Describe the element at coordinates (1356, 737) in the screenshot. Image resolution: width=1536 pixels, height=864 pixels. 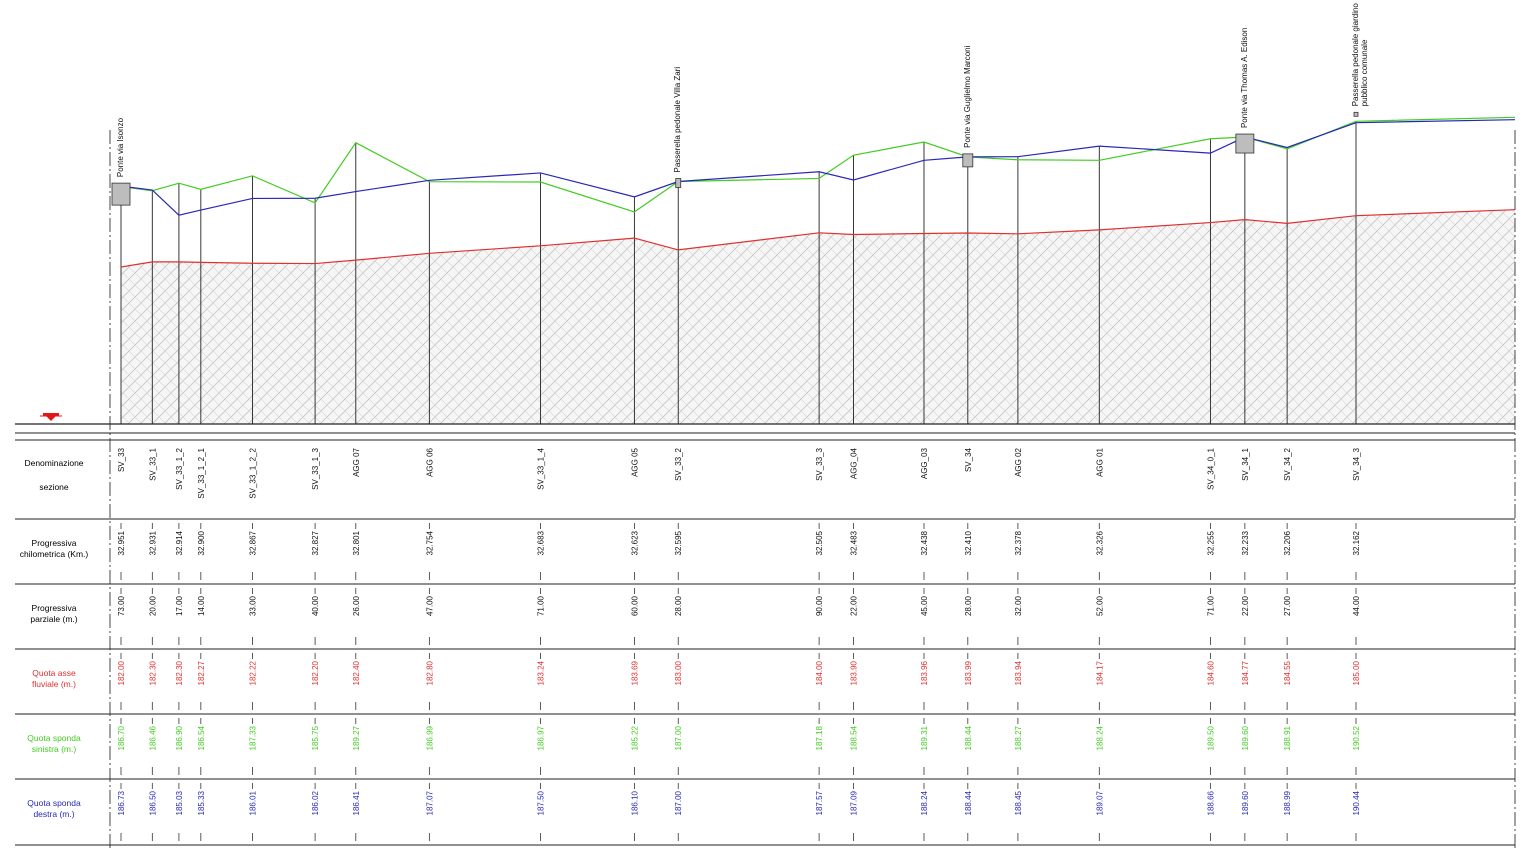
I see `table-cell-sinistra: 190.52` at that location.